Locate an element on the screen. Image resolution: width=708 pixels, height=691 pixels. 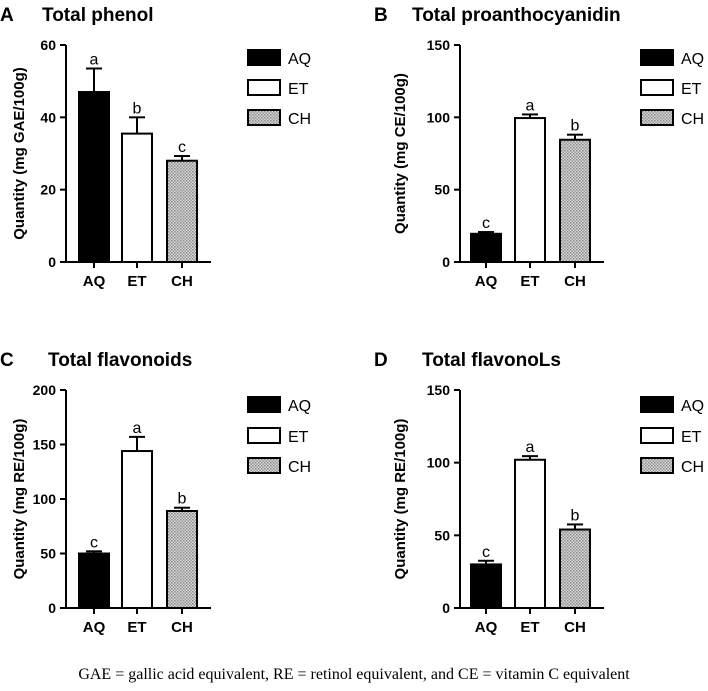
panel-letter: A is located at coordinates (7, 15).